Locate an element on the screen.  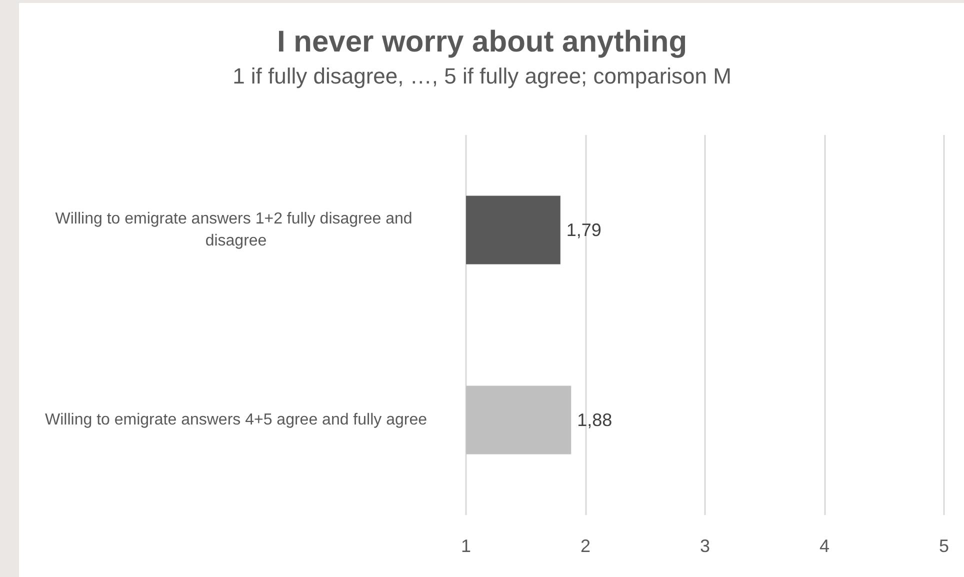
chart-title: I never worry about anything is located at coordinates (482, 42).